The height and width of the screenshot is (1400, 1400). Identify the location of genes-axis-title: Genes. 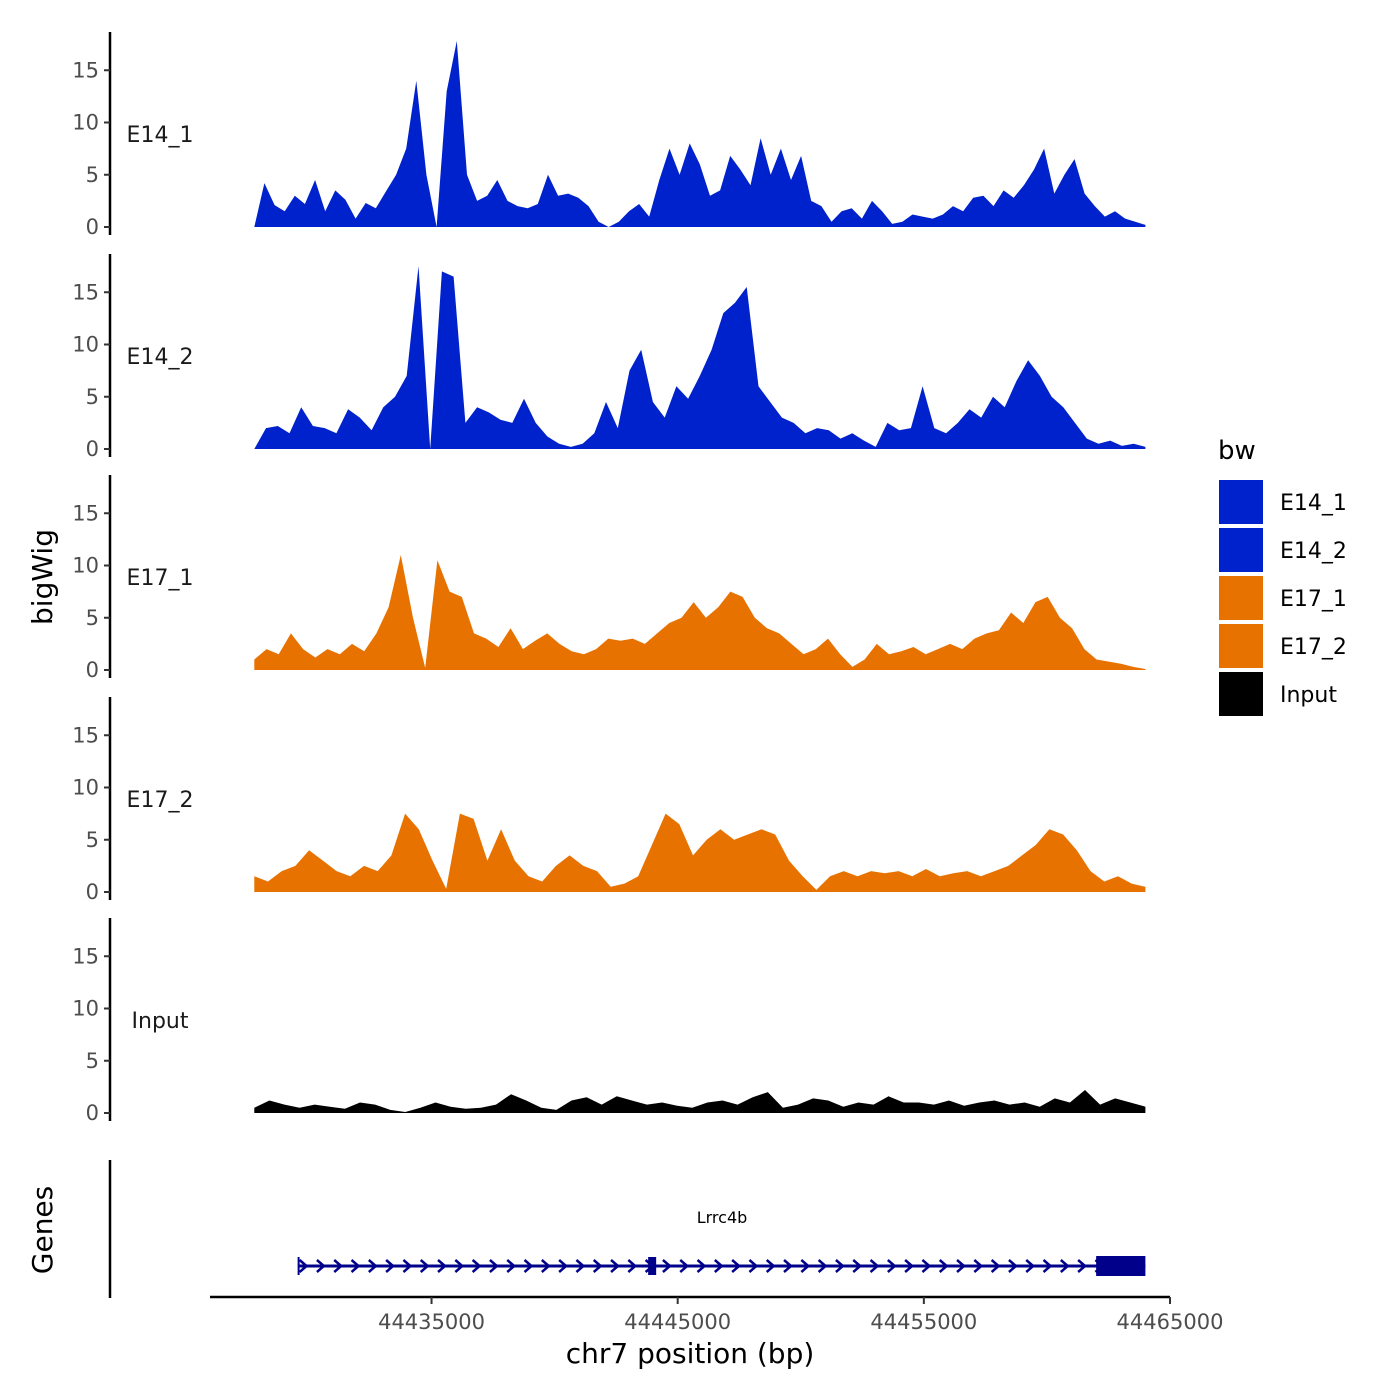
(42, 1230).